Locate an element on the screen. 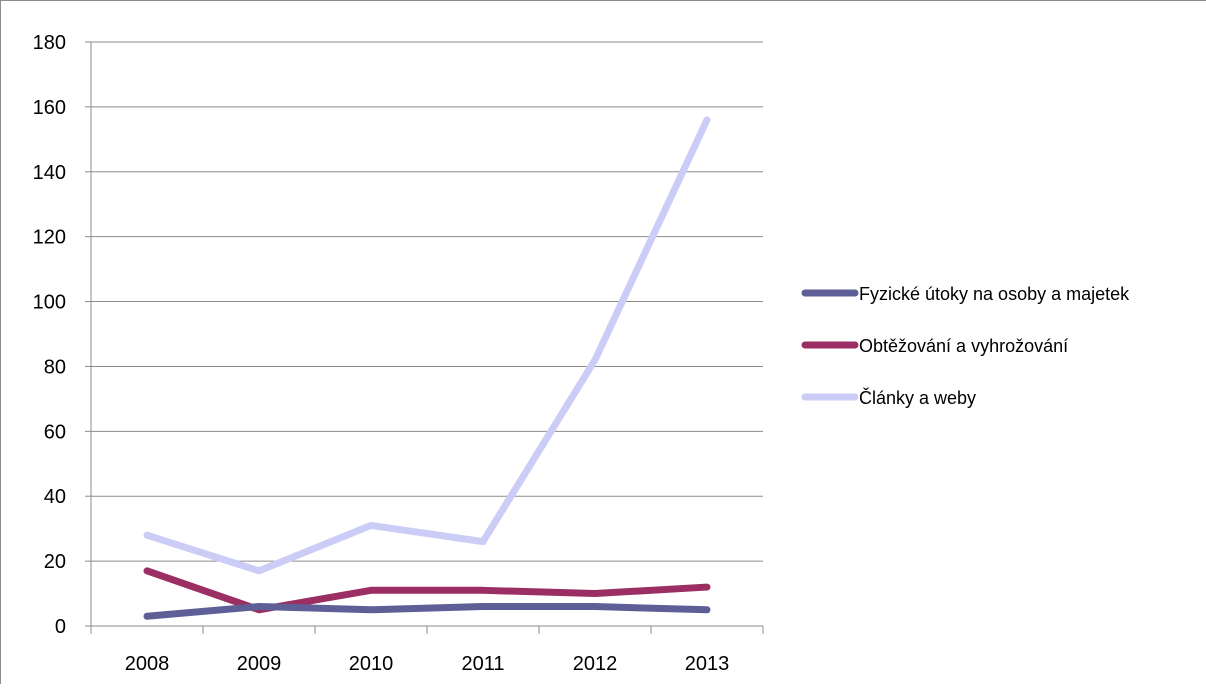 The image size is (1206, 690). x-tick-label: 2011 is located at coordinates (482, 664).